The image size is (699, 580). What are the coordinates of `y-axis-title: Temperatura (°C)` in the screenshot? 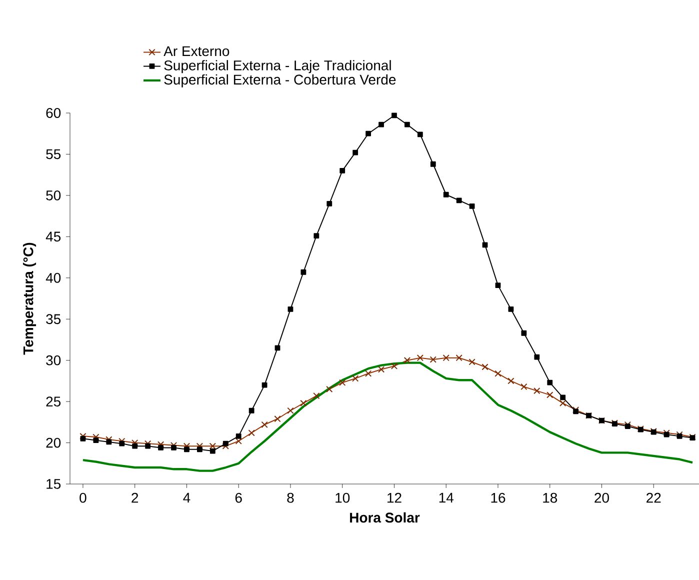 It's located at (29, 298).